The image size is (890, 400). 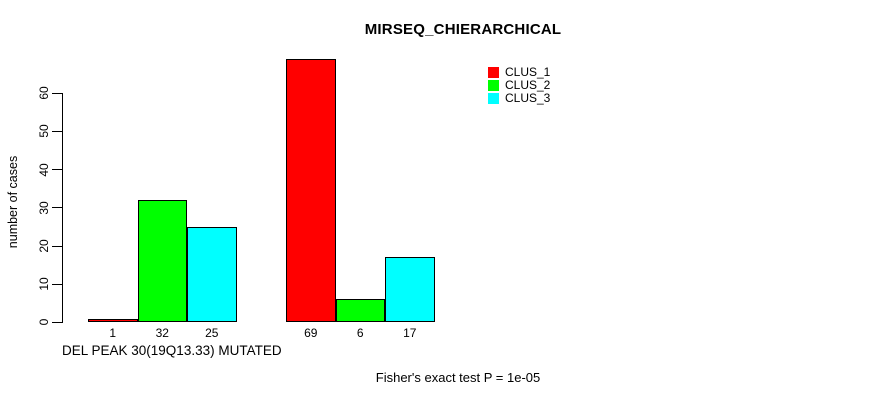 What do you see at coordinates (212, 274) in the screenshot?
I see `bar-clus_3-group1` at bounding box center [212, 274].